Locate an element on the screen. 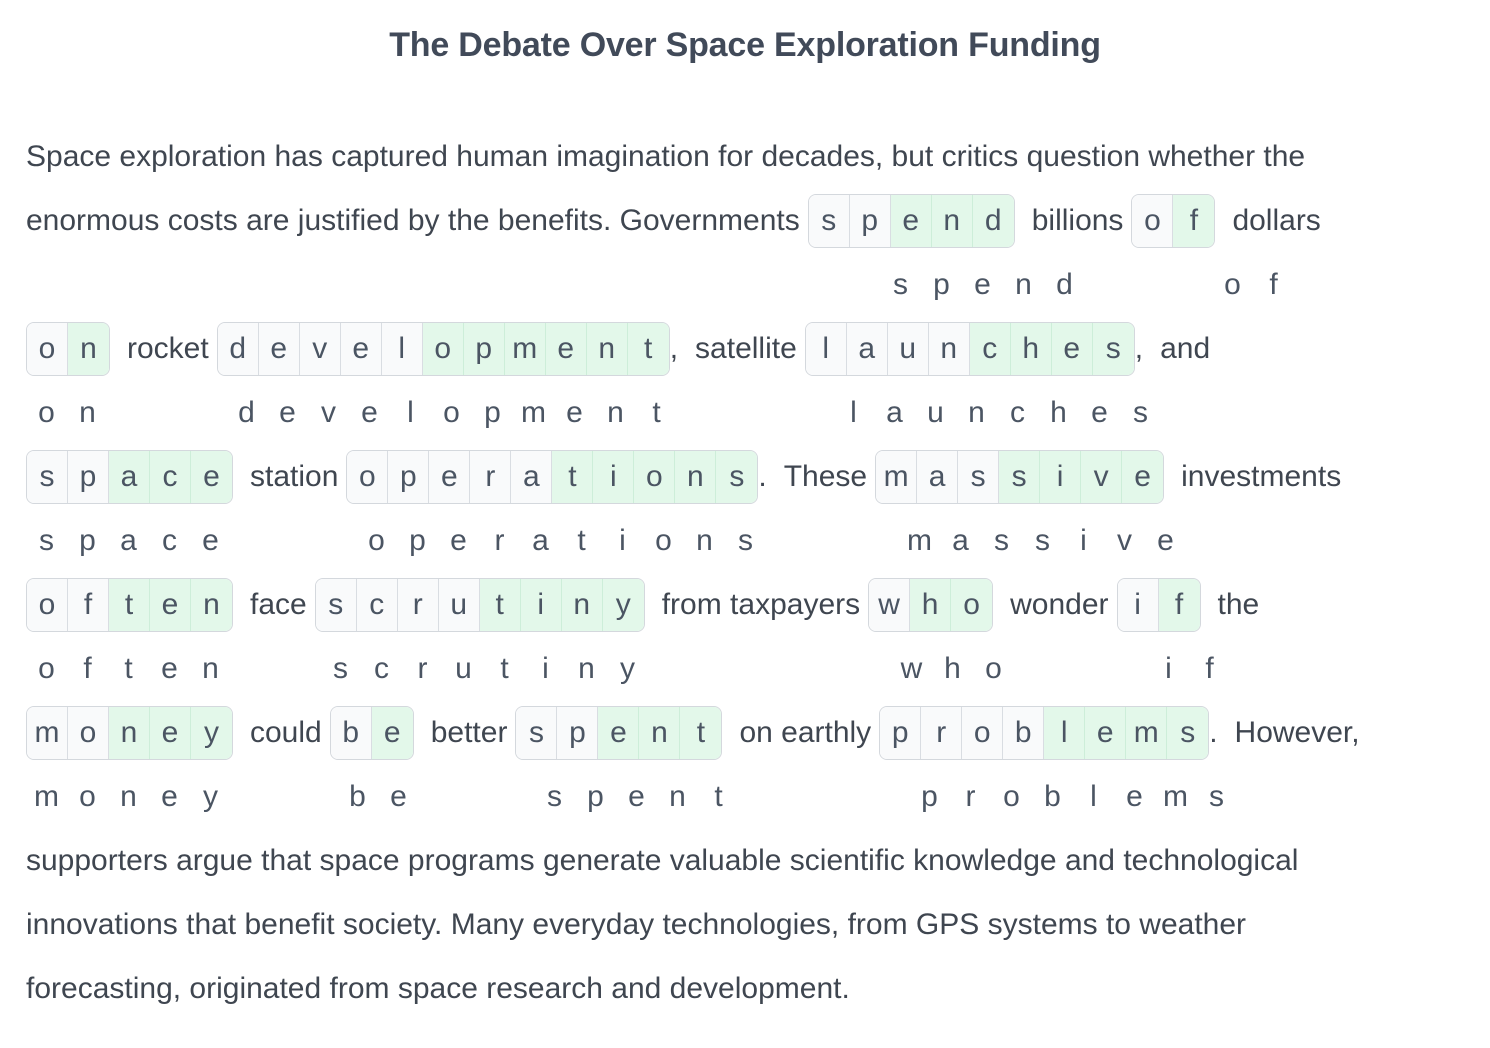  letter-cell: w is located at coordinates (890, 605).